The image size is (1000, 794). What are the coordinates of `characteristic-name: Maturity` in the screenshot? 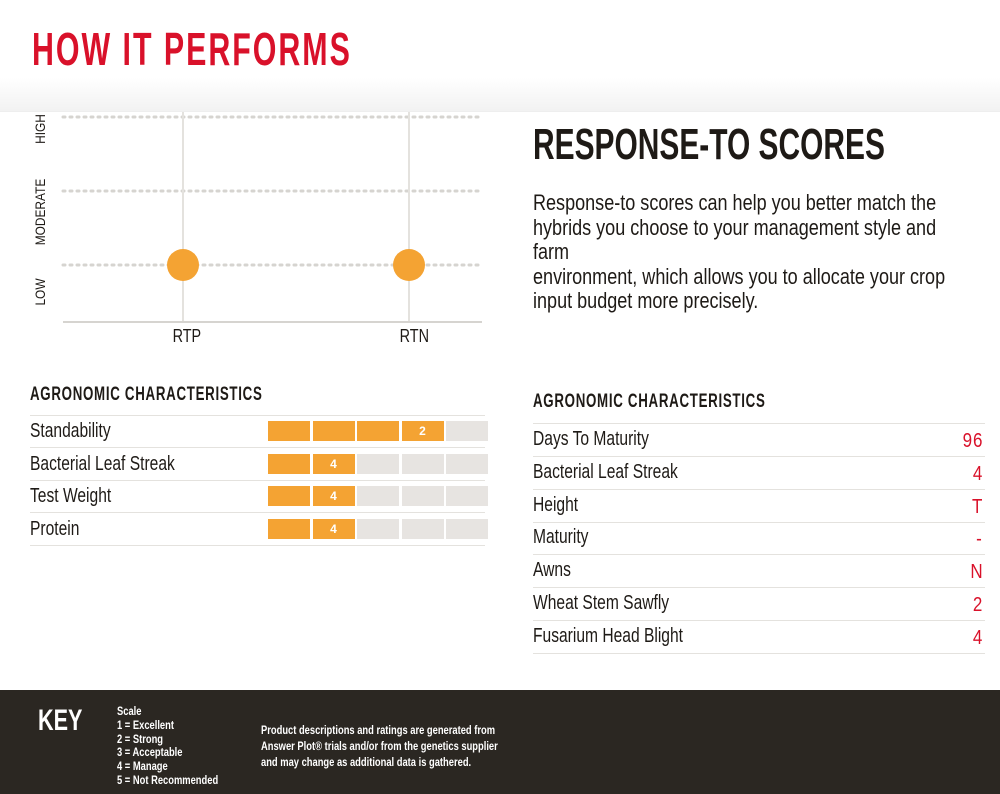 It's located at (561, 537).